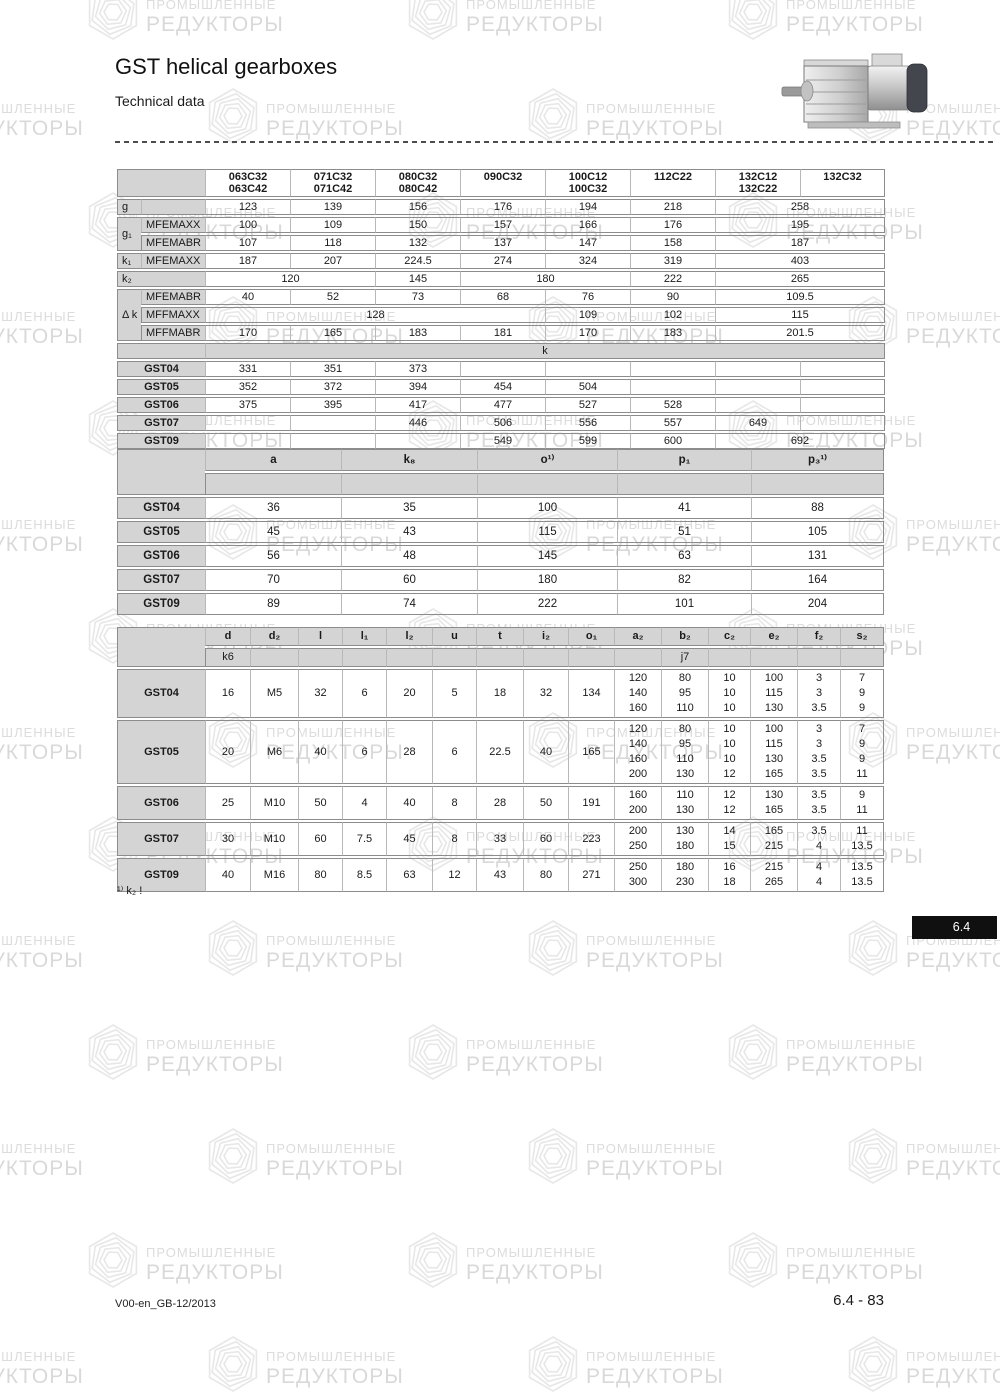 The image size is (1000, 1395). I want to click on table-cell: 394, so click(417, 387).